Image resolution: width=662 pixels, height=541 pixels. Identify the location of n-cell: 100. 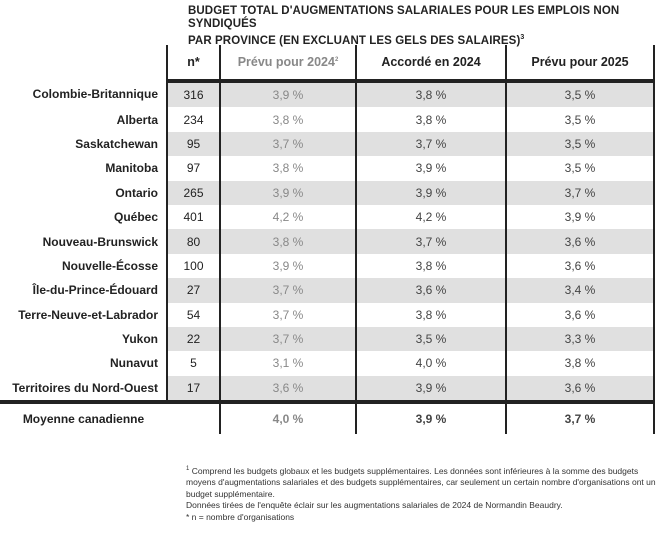
(194, 266).